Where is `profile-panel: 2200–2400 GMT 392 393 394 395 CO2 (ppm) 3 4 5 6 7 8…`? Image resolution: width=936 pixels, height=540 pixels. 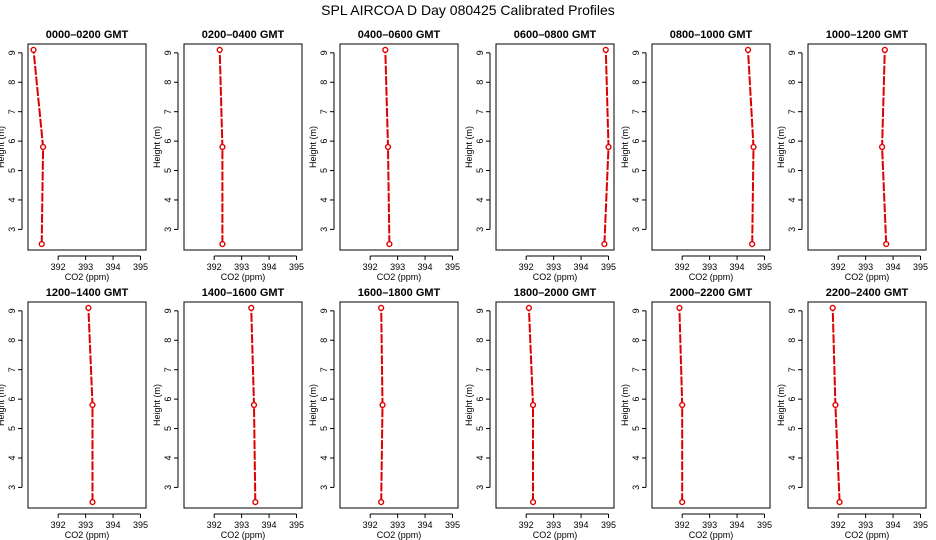
profile-panel: 2200–2400 GMT 392 393 394 395 CO2 (ppm) 3 4 5 6 7 8… is located at coordinates (852, 413).